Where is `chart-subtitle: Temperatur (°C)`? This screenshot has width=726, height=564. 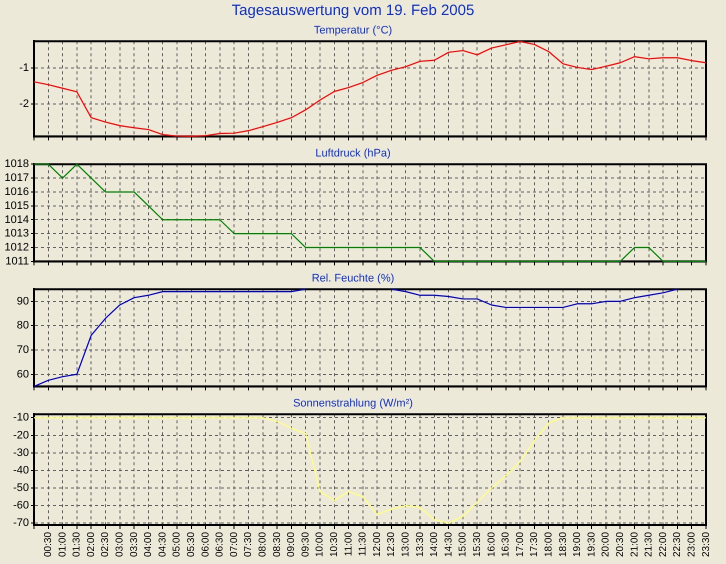 chart-subtitle: Temperatur (°C) is located at coordinates (353, 30).